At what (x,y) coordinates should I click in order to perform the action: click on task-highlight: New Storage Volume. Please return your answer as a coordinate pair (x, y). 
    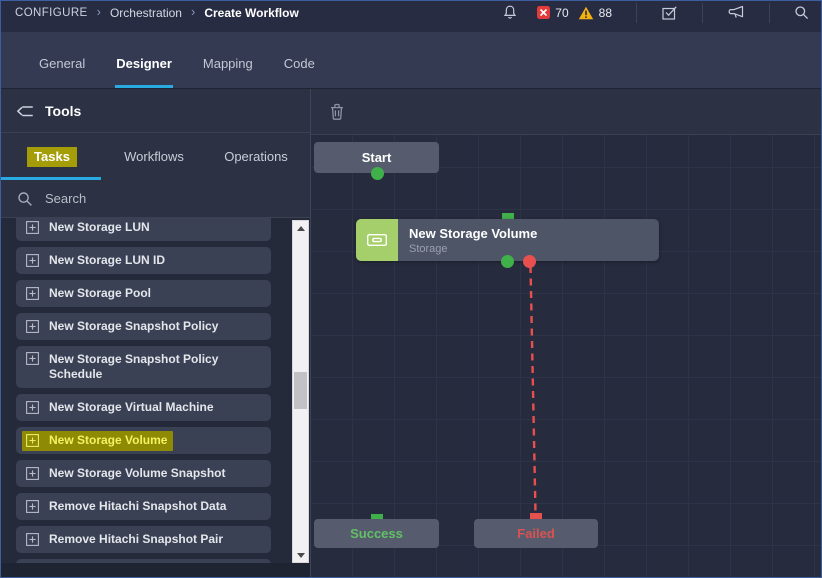
    Looking at the image, I should click on (98, 440).